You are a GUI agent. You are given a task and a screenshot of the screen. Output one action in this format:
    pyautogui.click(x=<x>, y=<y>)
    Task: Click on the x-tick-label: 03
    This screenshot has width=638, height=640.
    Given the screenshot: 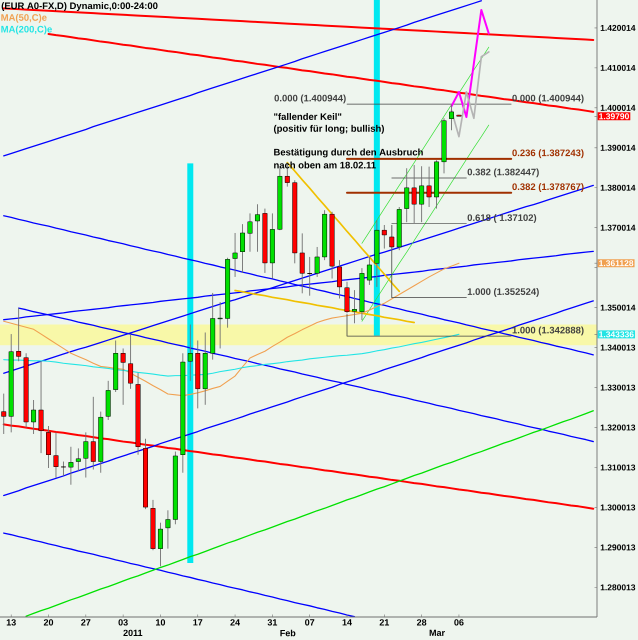 What is the action you would take?
    pyautogui.click(x=123, y=622)
    